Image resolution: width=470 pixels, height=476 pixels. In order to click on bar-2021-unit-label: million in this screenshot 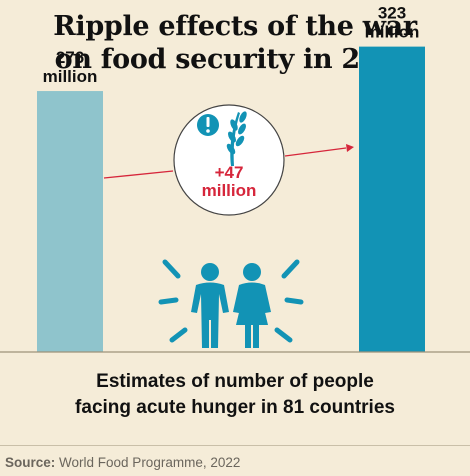, I will do `click(70, 76)`.